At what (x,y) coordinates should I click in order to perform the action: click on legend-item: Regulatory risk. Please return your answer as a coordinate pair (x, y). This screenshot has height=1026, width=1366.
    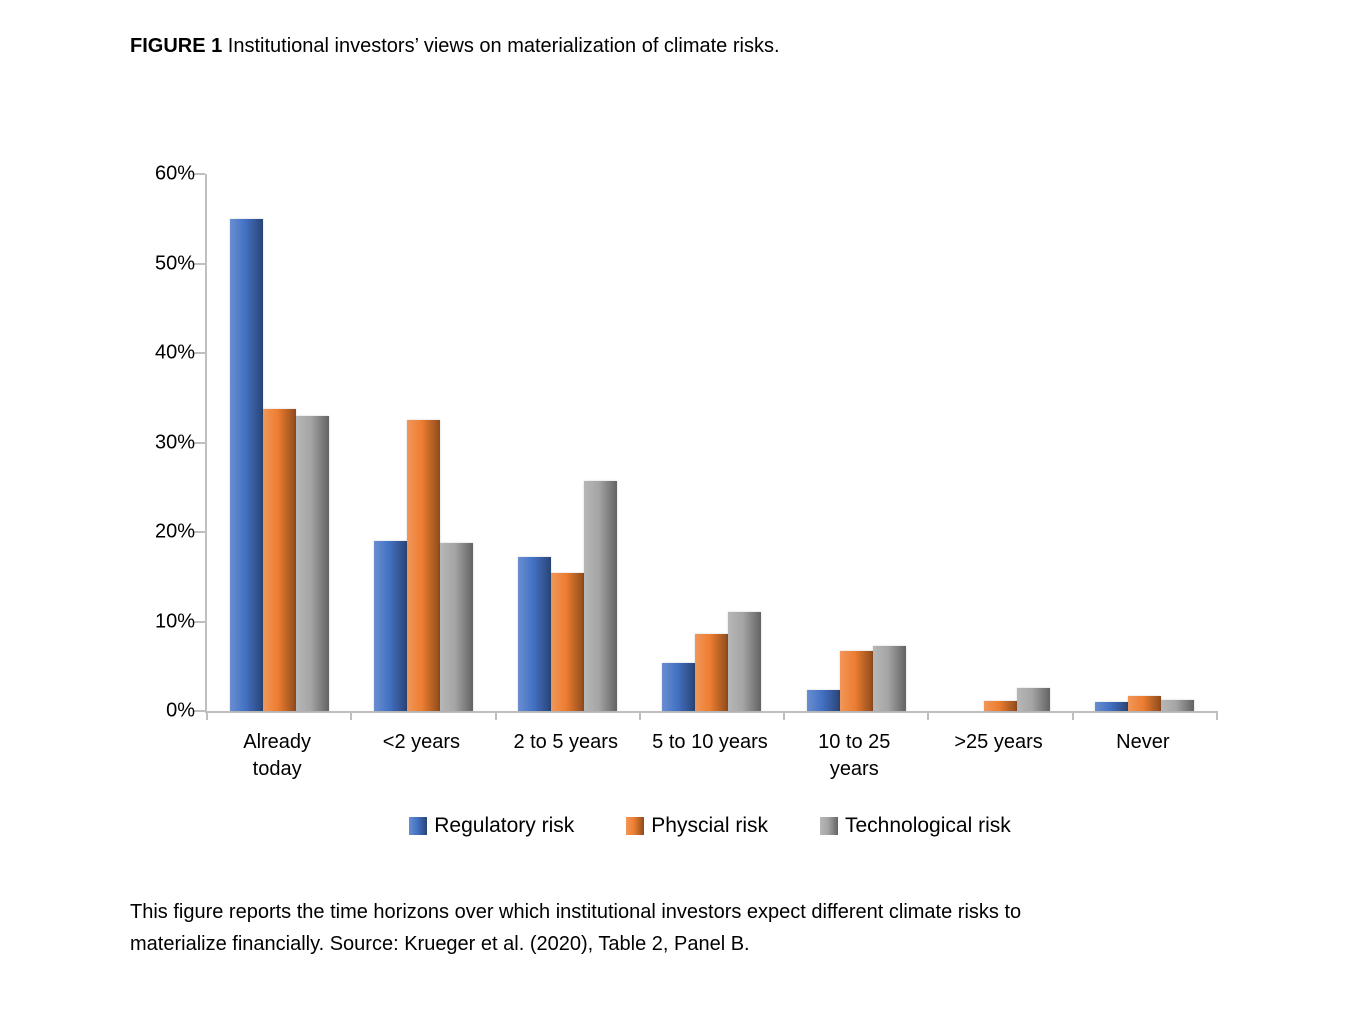
    Looking at the image, I should click on (491, 826).